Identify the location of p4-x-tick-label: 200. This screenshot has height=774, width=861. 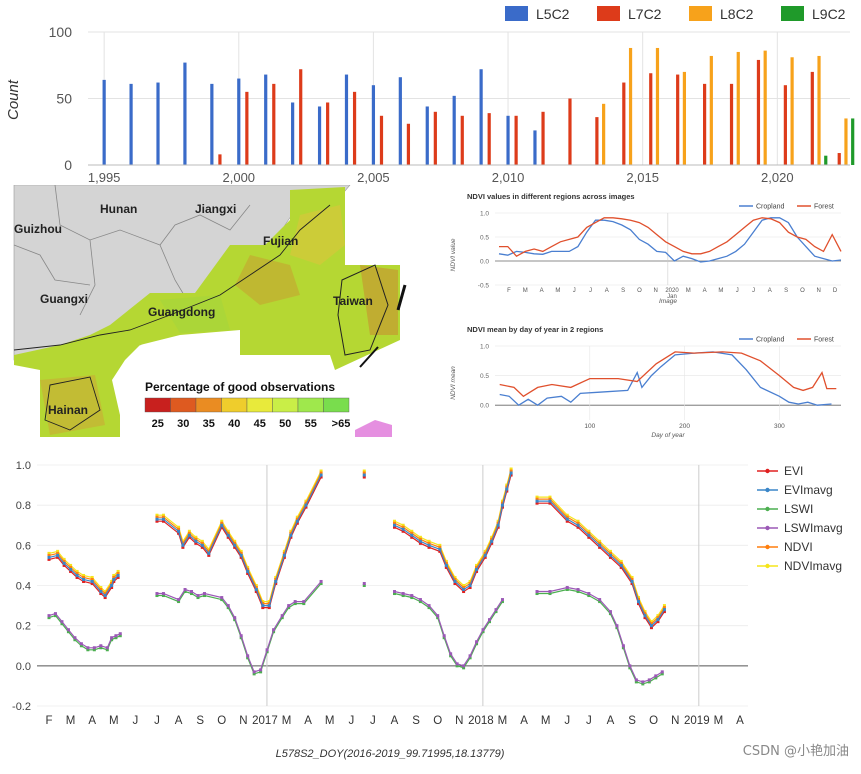
(684, 426).